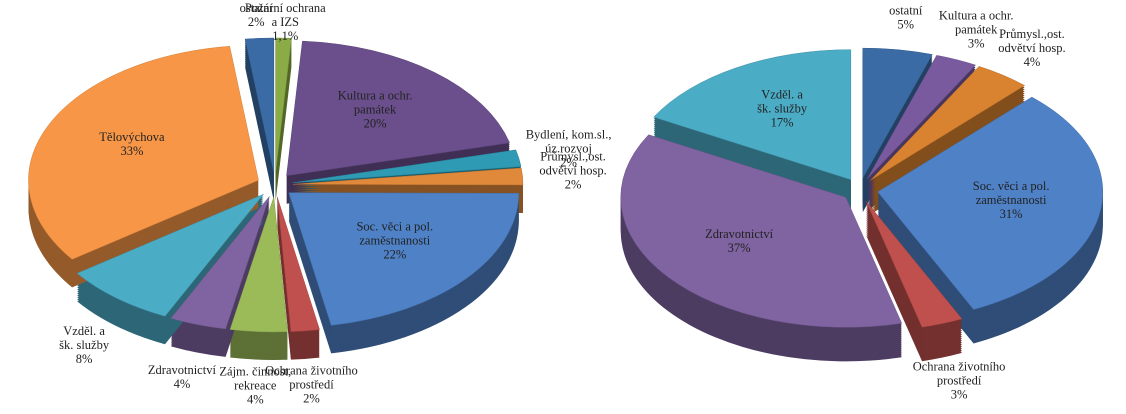 This screenshot has height=414, width=1126. I want to click on slice-label: Bydlení, kom.sl.,, so click(569, 135).